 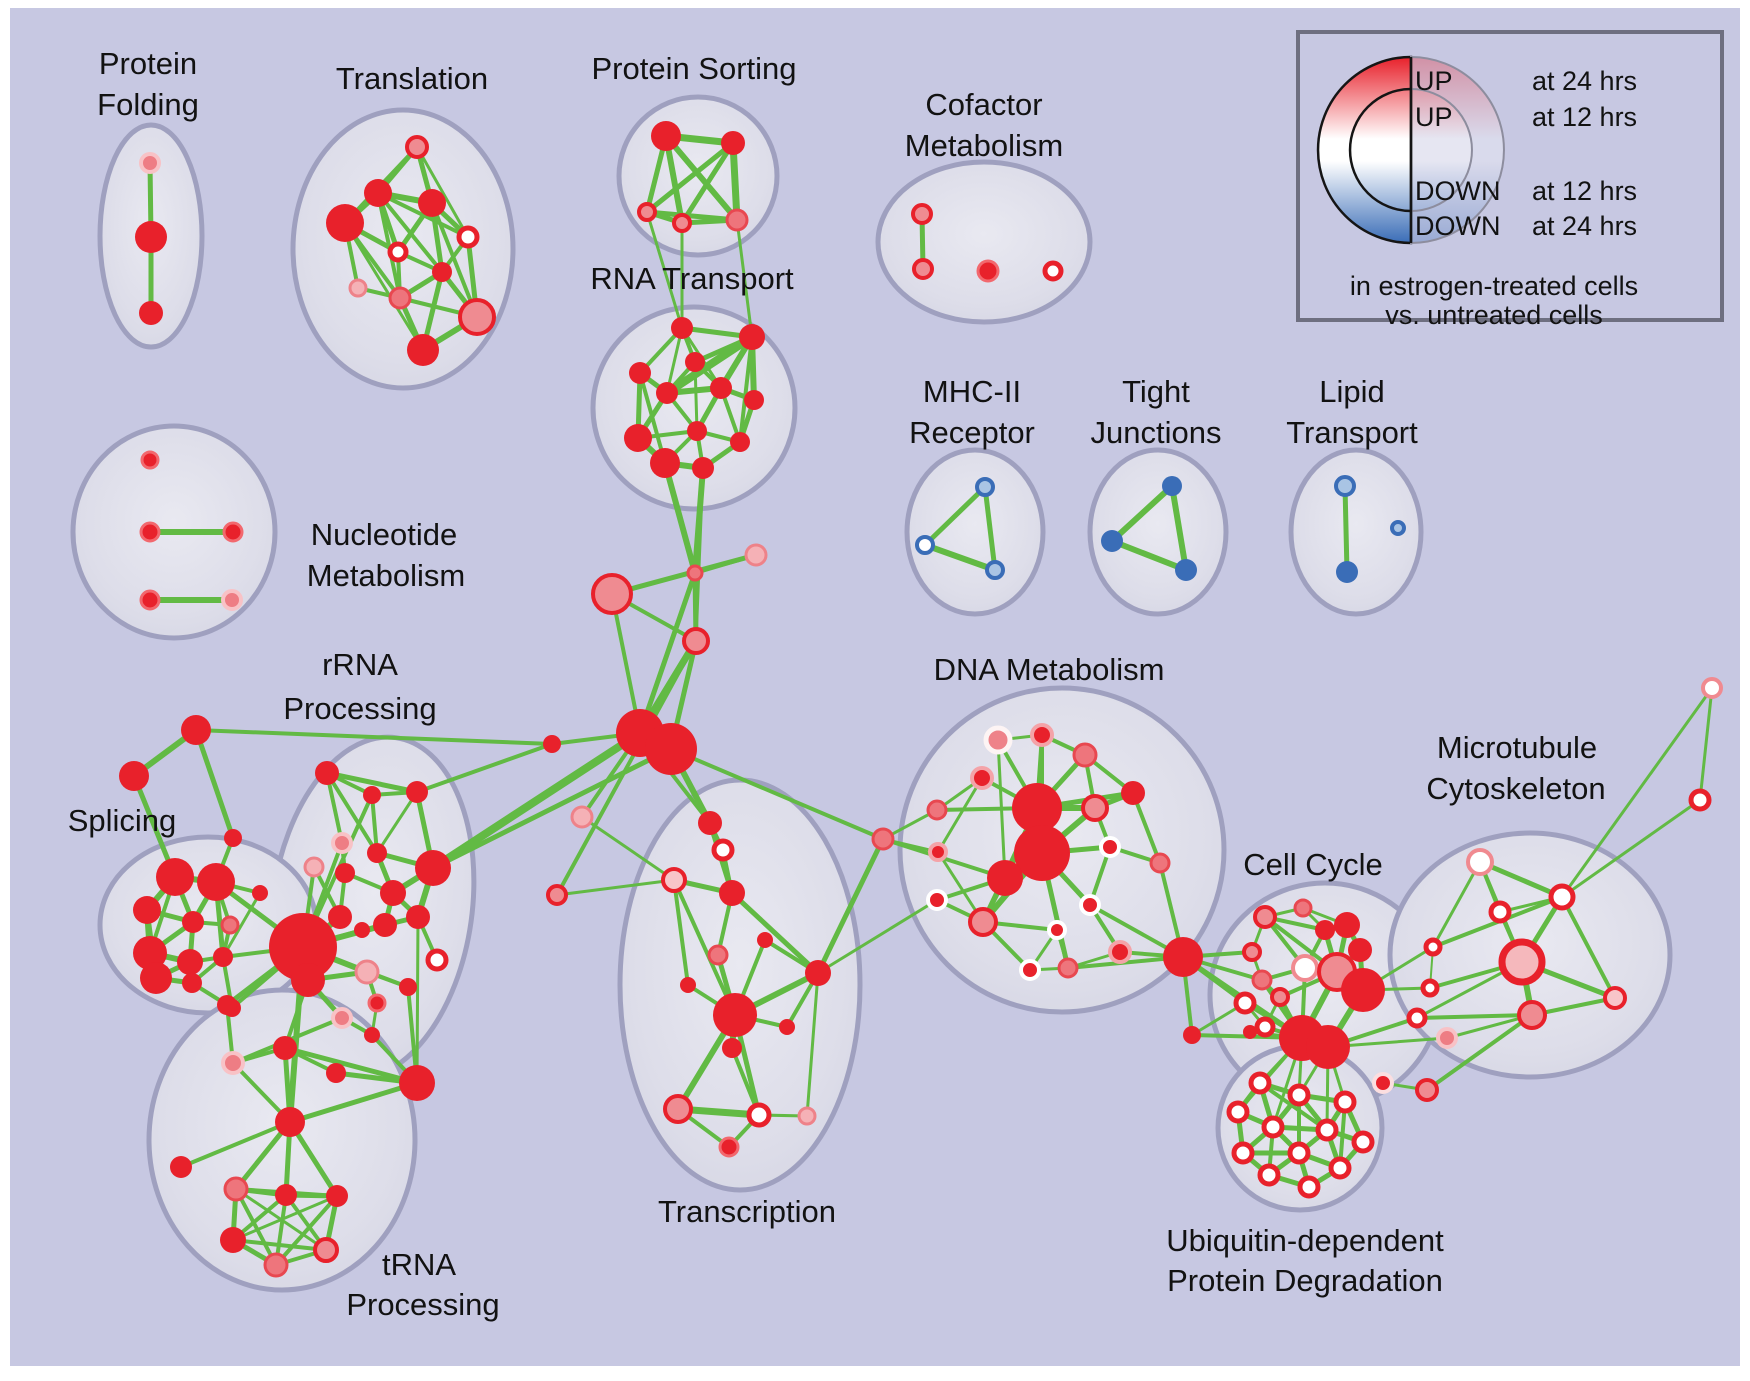 What do you see at coordinates (747, 1211) in the screenshot?
I see `cluster-label-transcription-0: Transcription` at bounding box center [747, 1211].